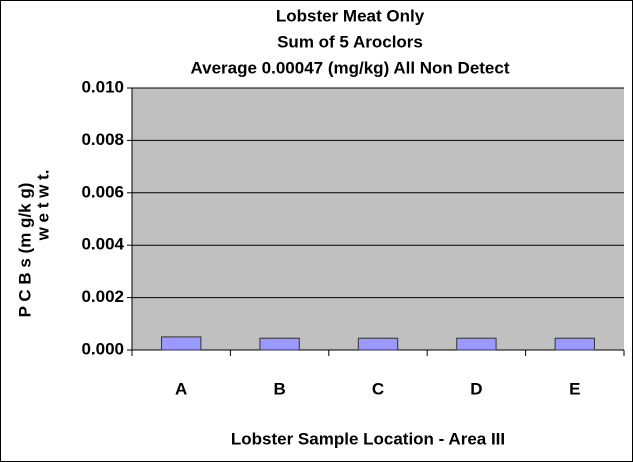  I want to click on y-tick-label: 0.002, so click(102, 296).